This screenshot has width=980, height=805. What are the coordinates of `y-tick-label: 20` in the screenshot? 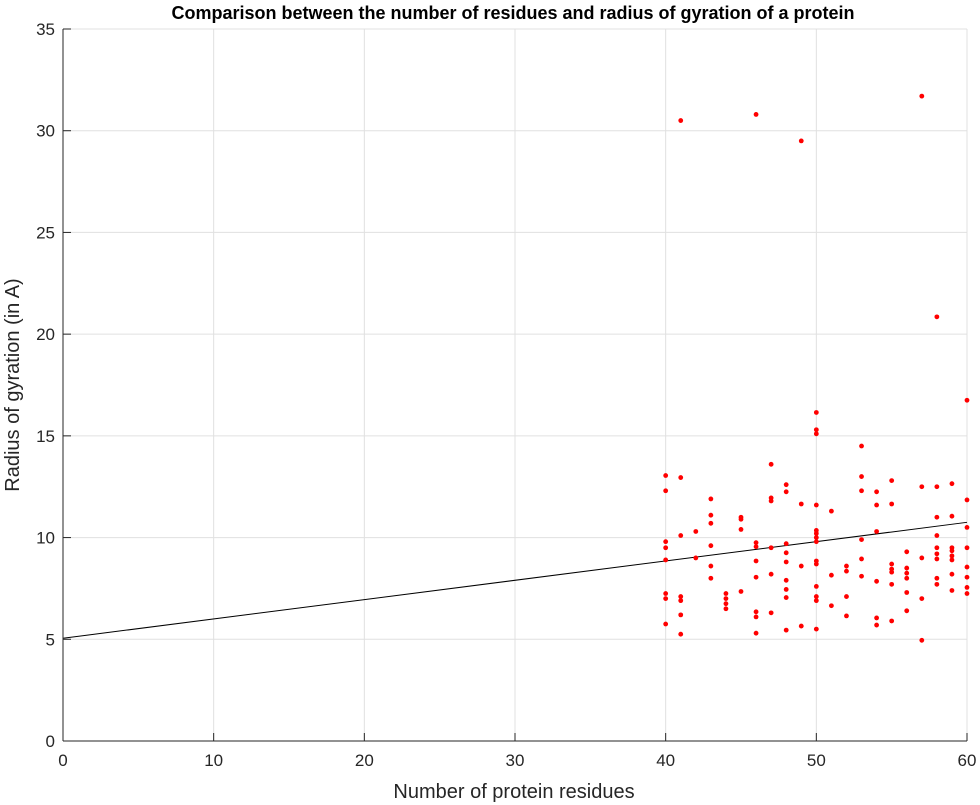 It's located at (45, 334).